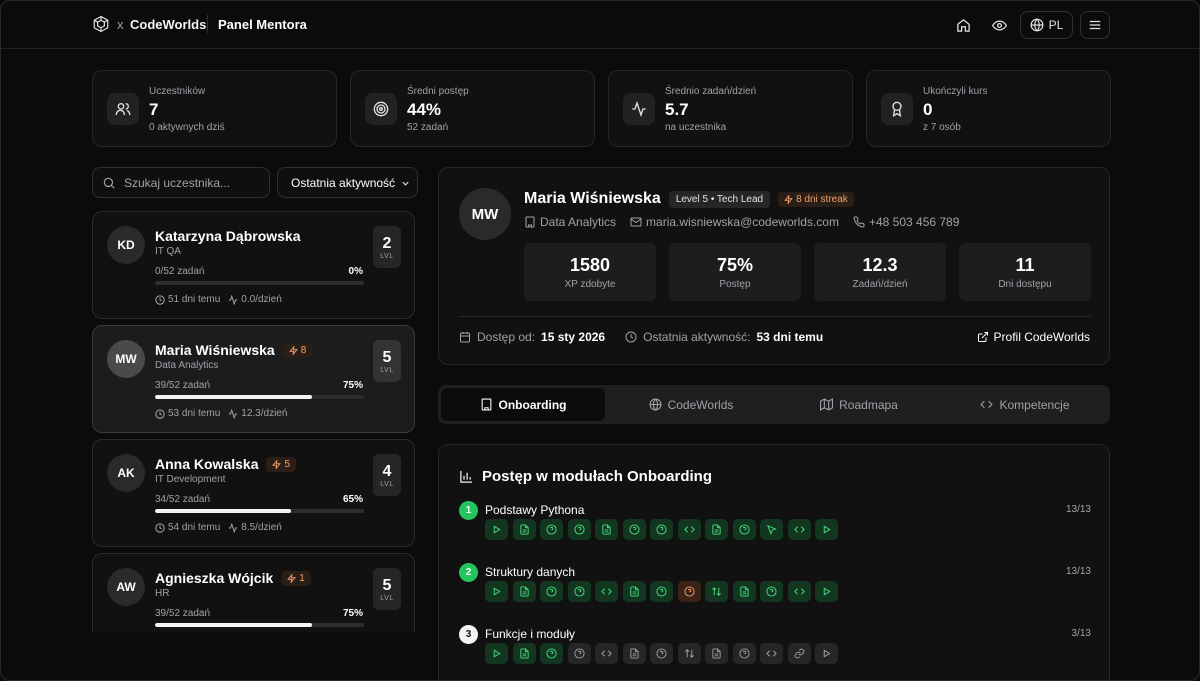 This screenshot has width=1200, height=681. I want to click on profile-name: Maria Wiśniewska, so click(592, 198).